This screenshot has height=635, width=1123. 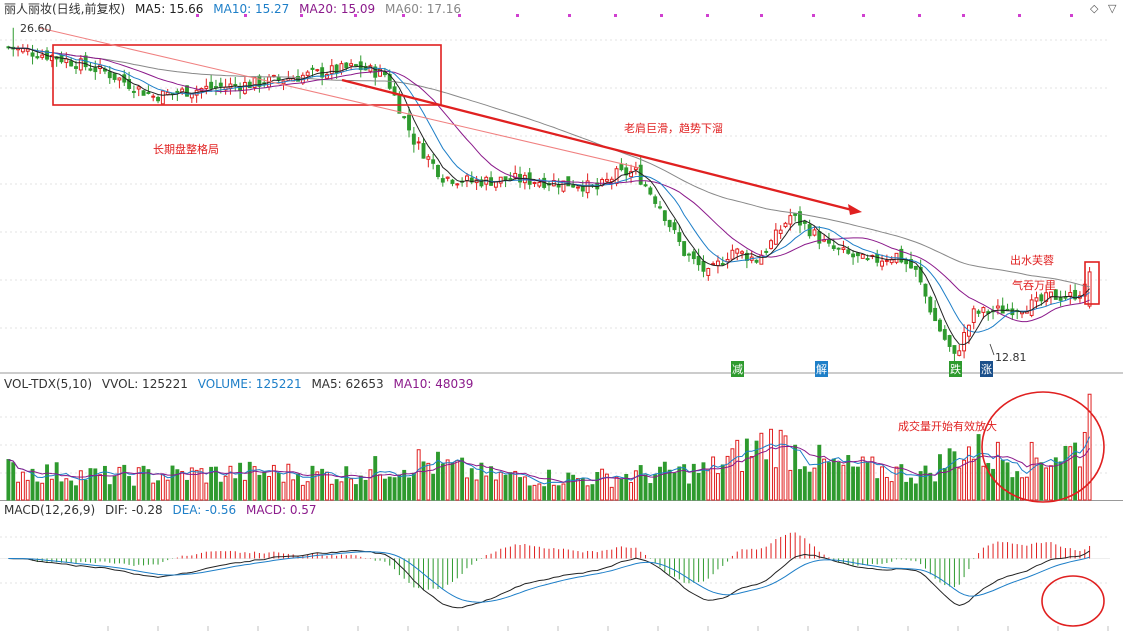 I want to click on dropdown-icon: ▽, so click(x=1112, y=8).